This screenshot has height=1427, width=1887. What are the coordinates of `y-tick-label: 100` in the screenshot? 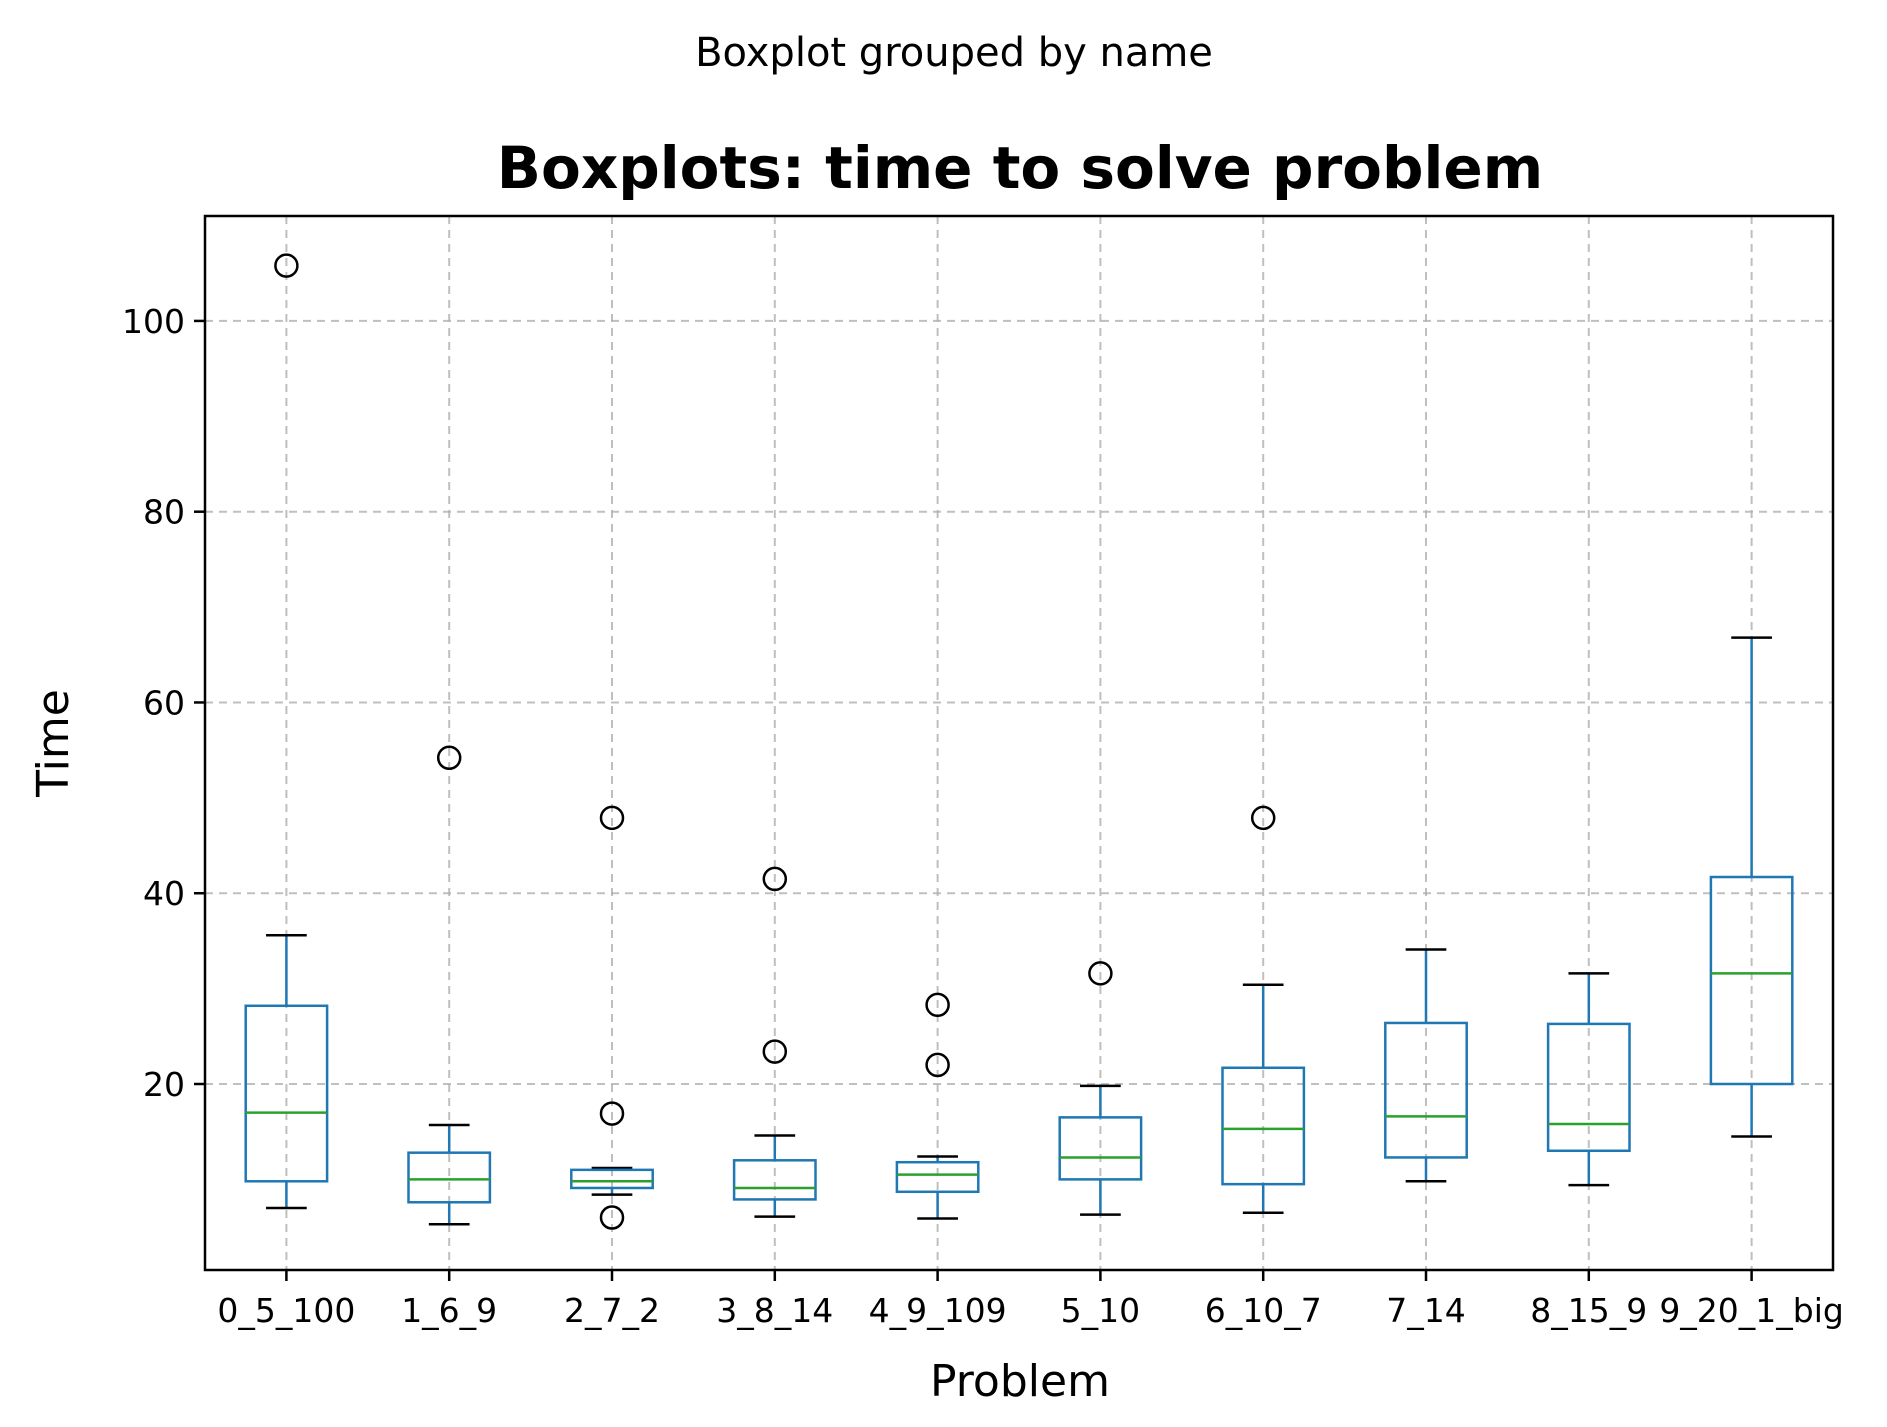 It's located at (153, 321).